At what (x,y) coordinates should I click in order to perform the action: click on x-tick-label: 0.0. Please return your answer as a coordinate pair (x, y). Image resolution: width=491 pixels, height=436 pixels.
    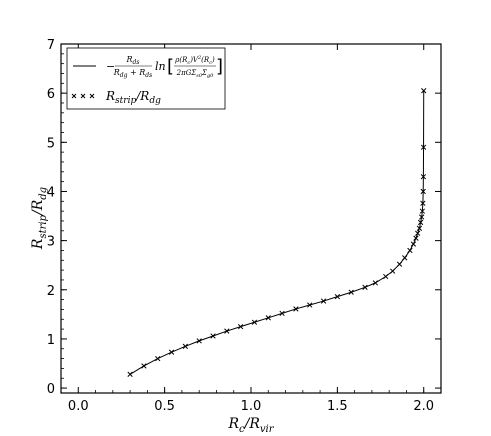
    Looking at the image, I should click on (78, 406).